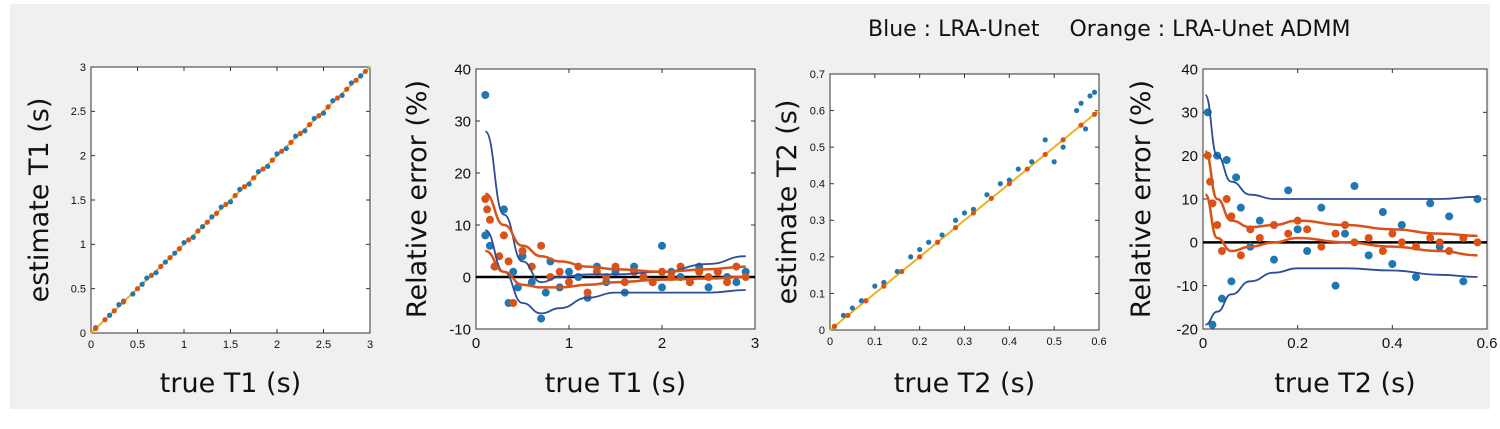 This screenshot has width=1500, height=429. Describe the element at coordinates (83, 157) in the screenshot. I see `y-tick-label: 2` at that location.